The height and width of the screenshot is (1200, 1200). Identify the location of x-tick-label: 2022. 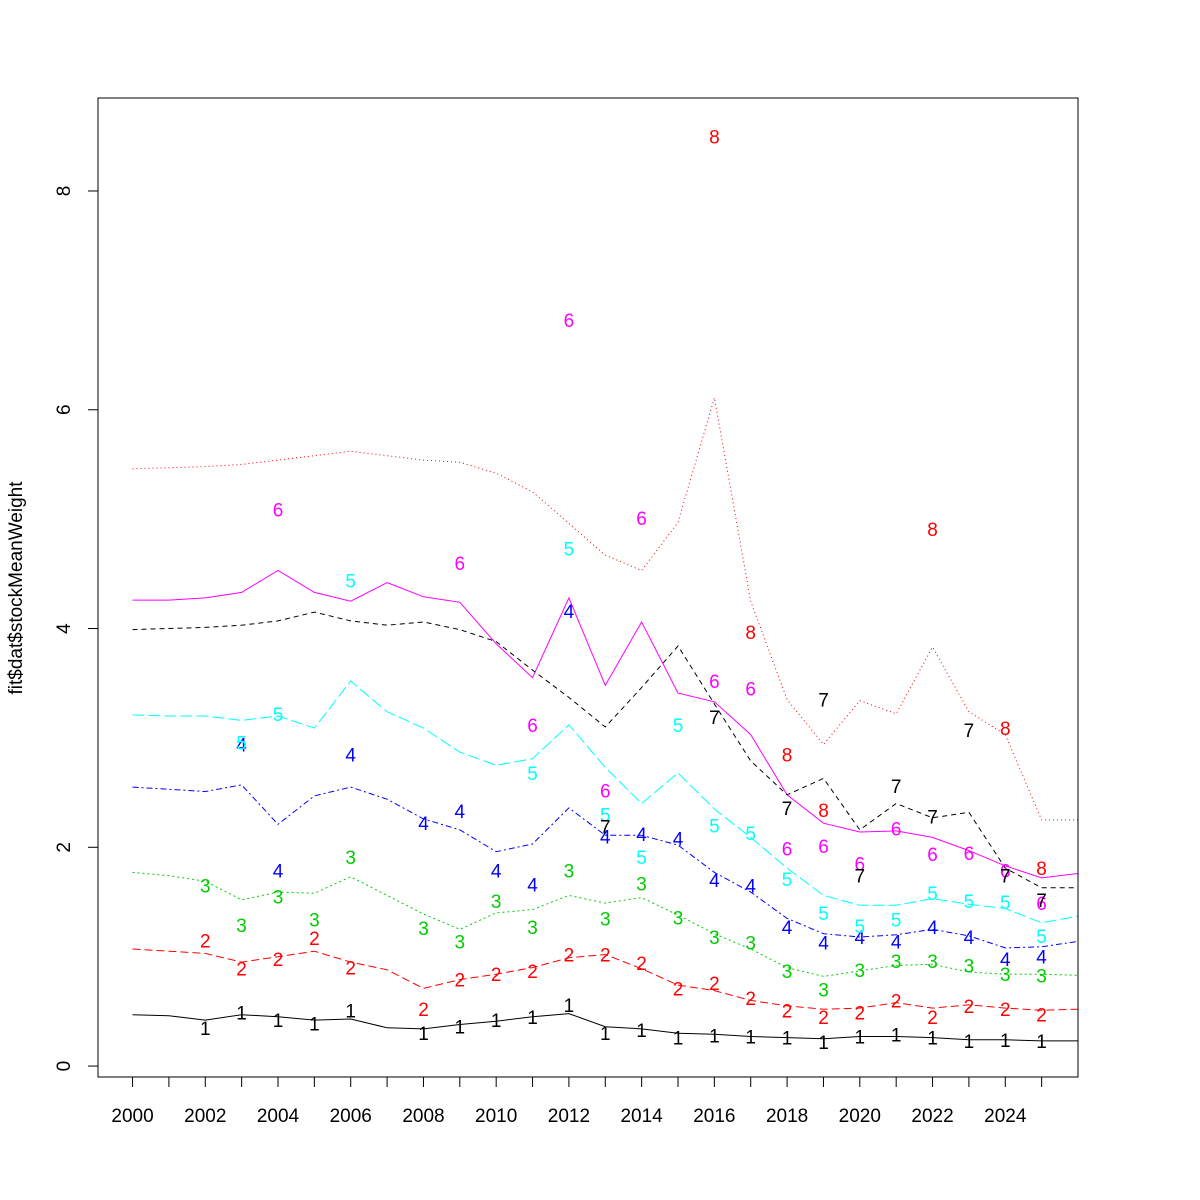
(932, 1116).